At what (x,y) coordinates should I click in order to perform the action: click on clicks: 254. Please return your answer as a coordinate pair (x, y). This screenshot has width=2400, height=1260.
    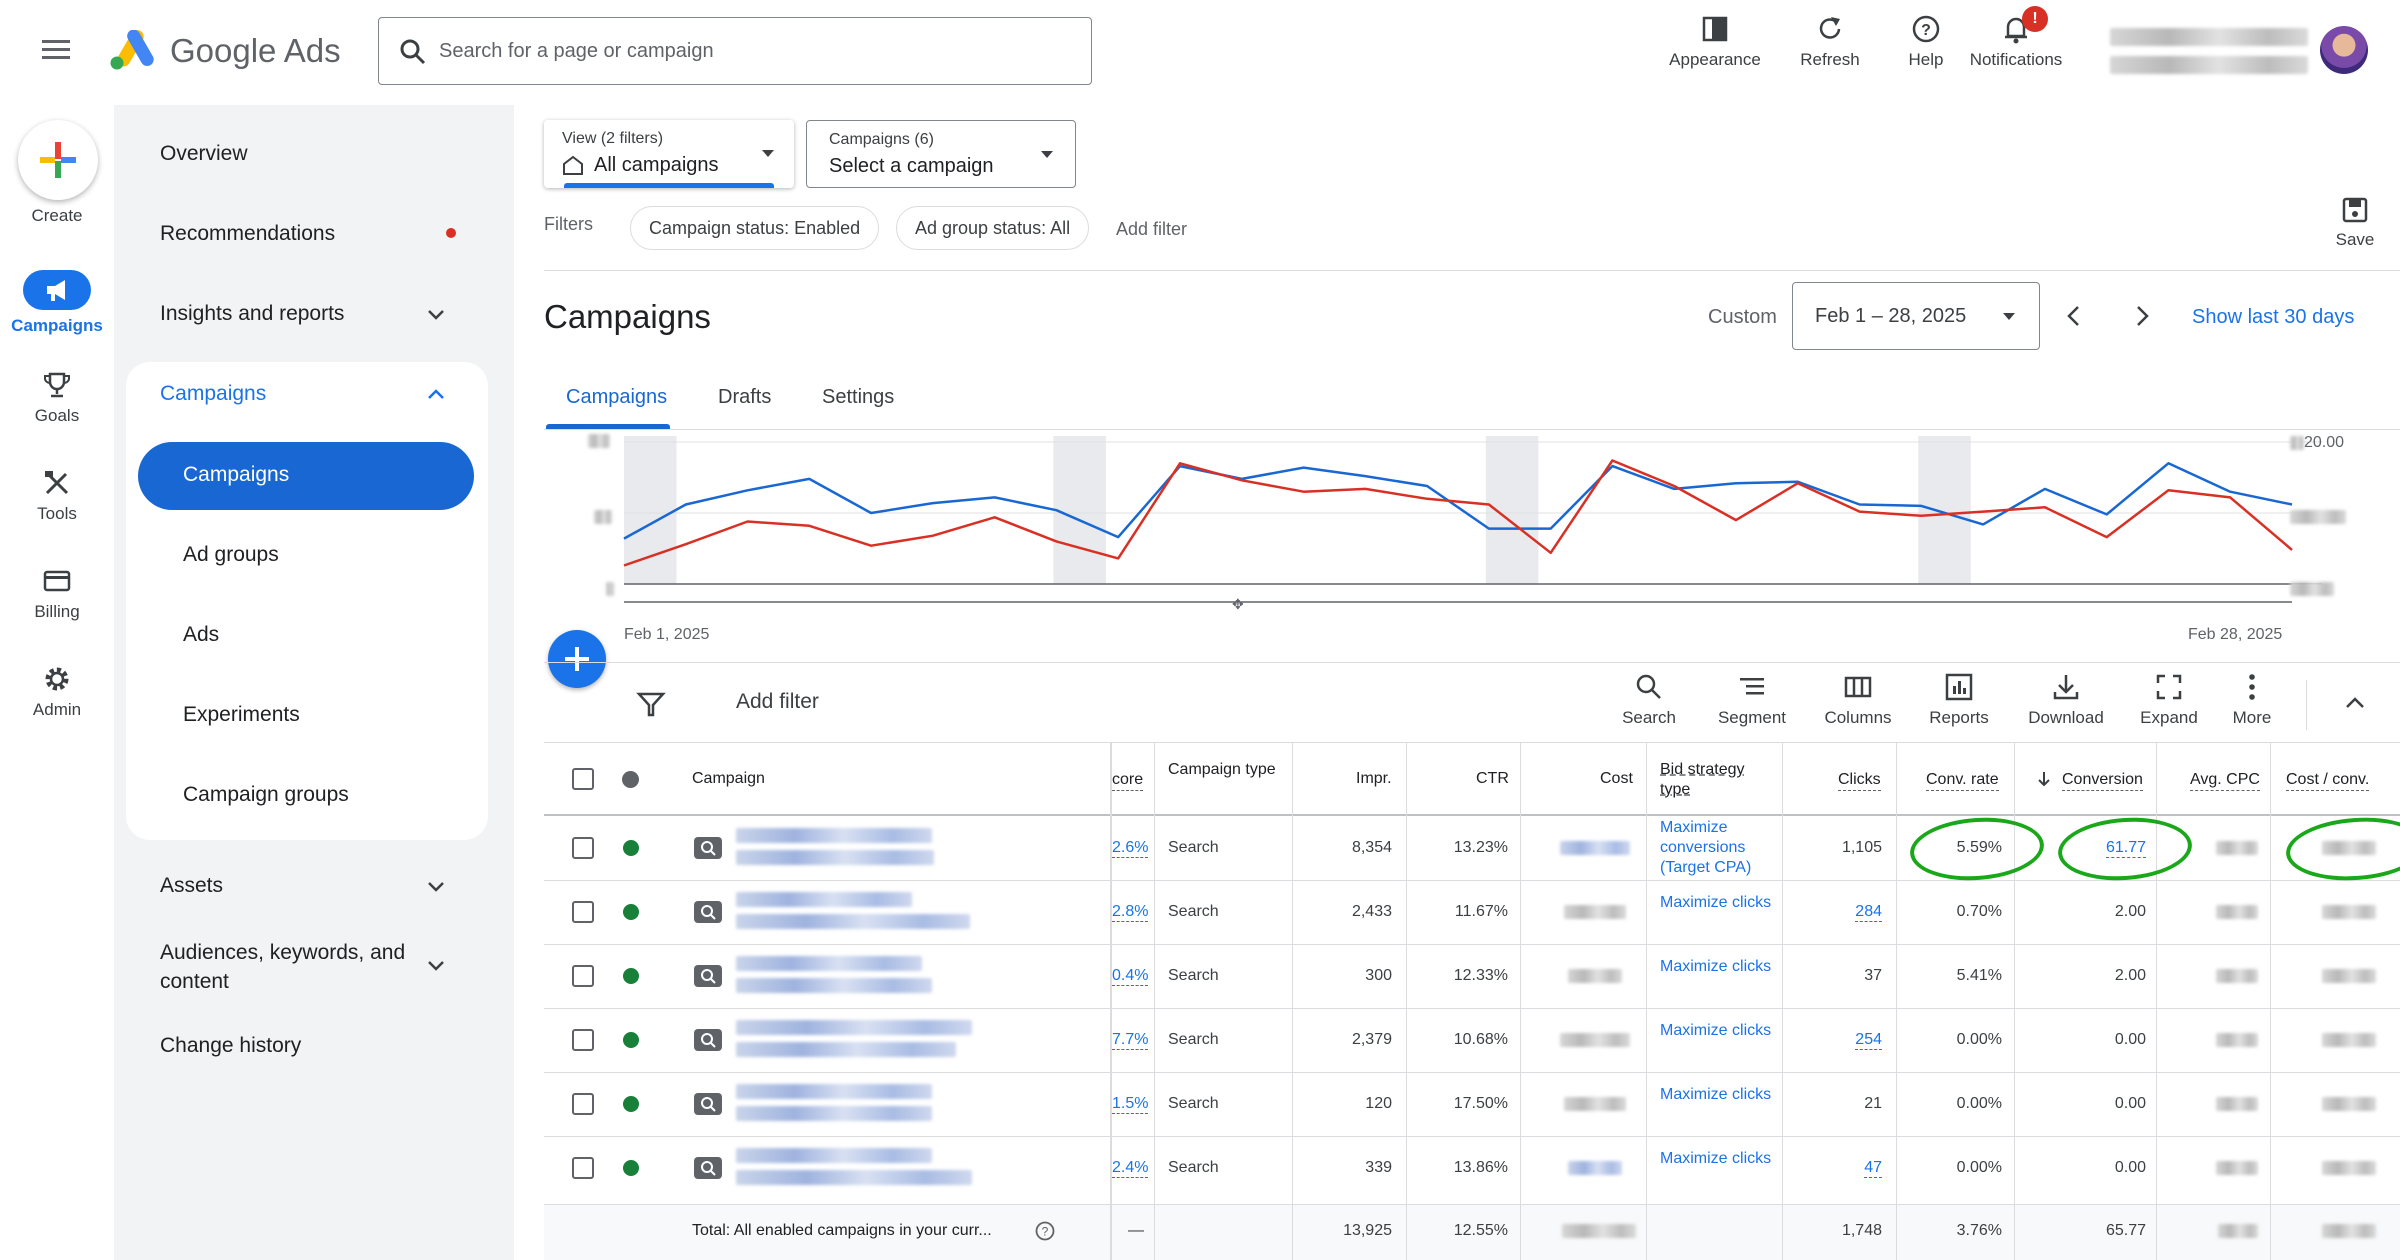
    Looking at the image, I should click on (1836, 1040).